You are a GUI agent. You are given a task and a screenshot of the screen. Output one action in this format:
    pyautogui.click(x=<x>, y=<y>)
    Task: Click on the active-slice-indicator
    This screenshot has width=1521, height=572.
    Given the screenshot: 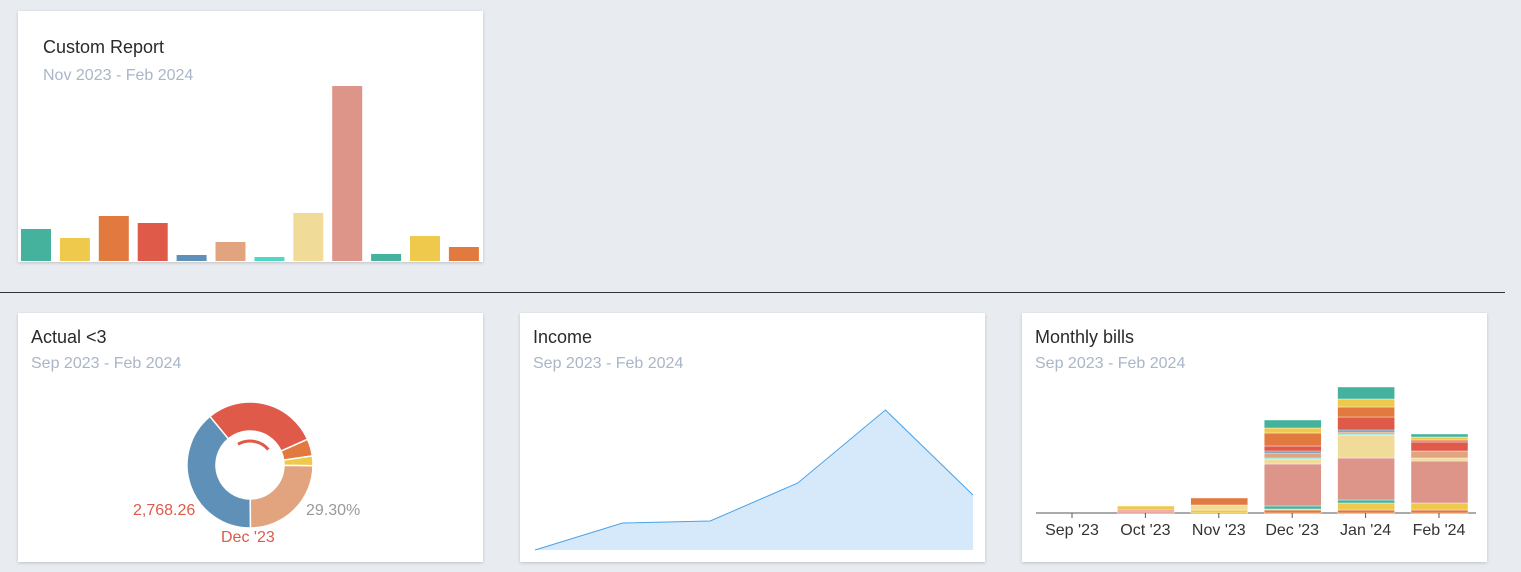 What is the action you would take?
    pyautogui.click(x=253, y=445)
    